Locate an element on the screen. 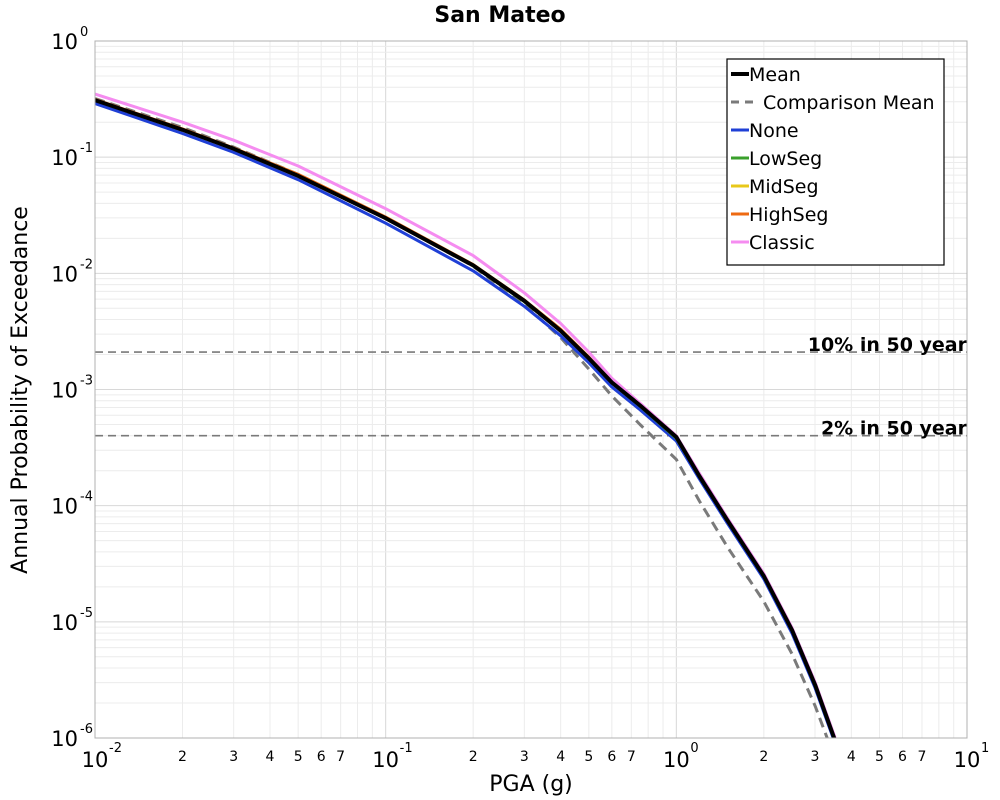 The width and height of the screenshot is (1000, 800). y-tick-exponent: -4 is located at coordinates (86, 497).